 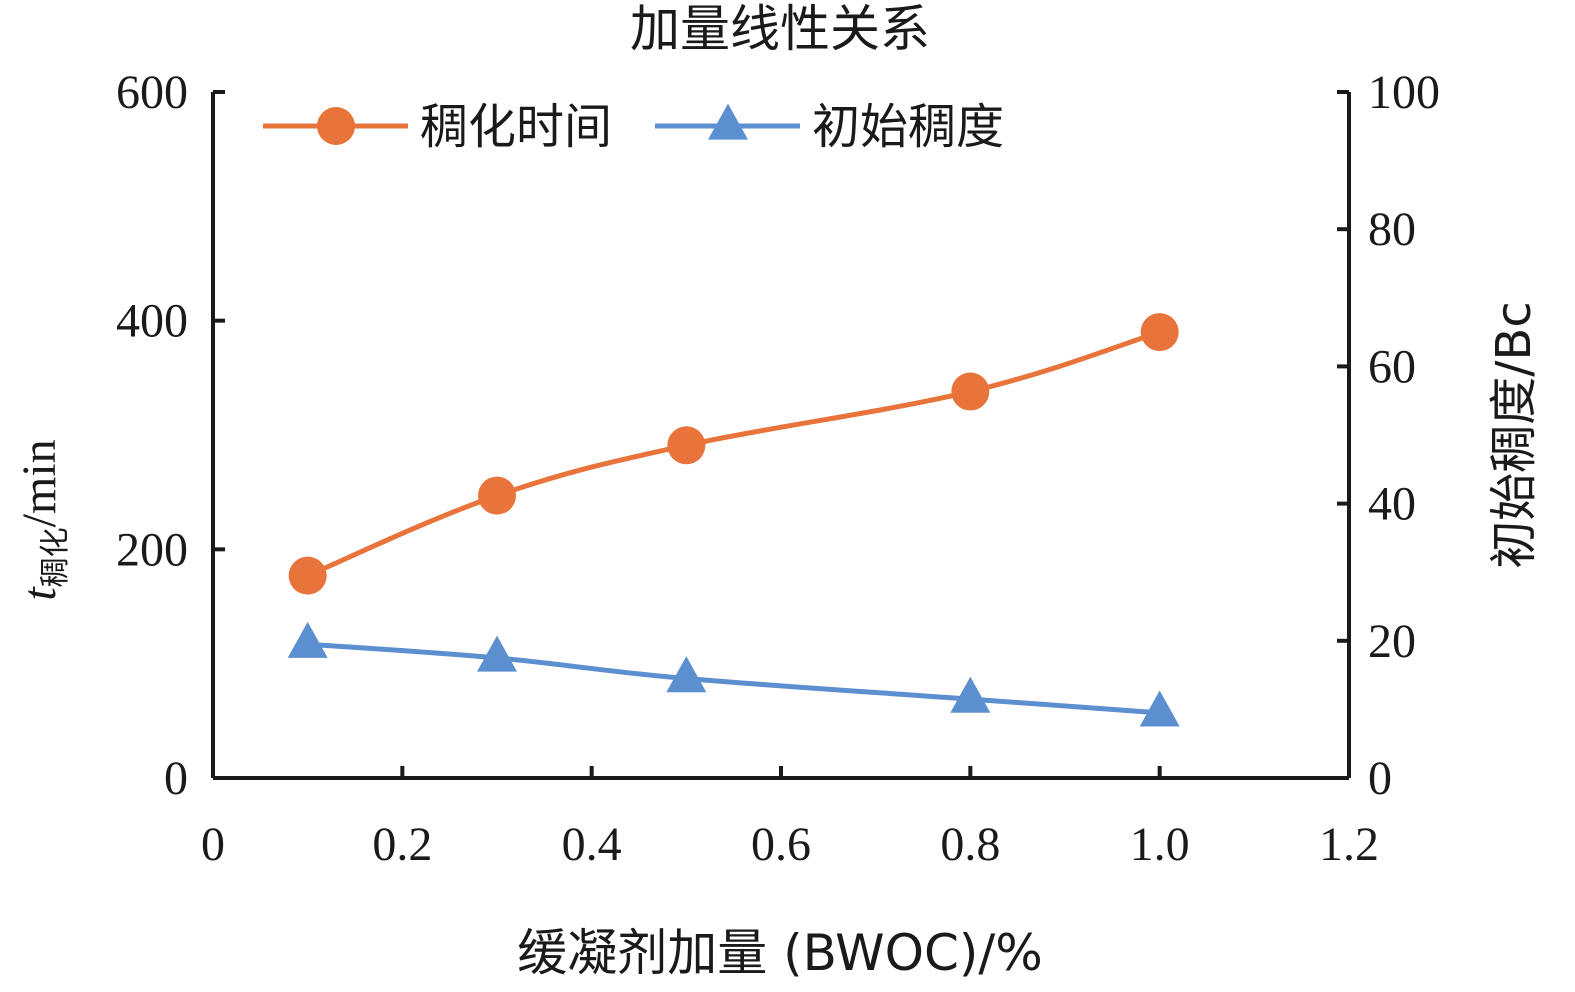 What do you see at coordinates (633, 127) in the screenshot?
I see `legend: 稠化时间 初始稠度` at bounding box center [633, 127].